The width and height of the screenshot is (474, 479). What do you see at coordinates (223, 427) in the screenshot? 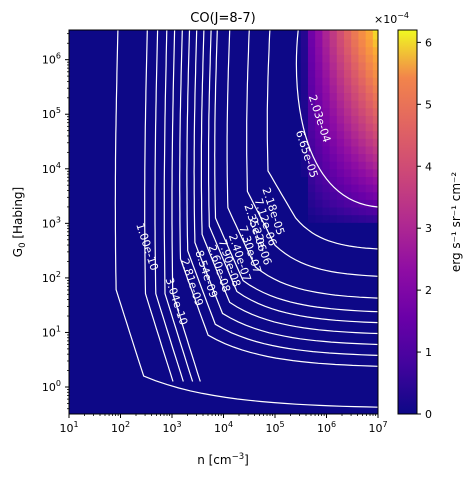
I see `x-tick-label: 10⁴` at bounding box center [223, 427].